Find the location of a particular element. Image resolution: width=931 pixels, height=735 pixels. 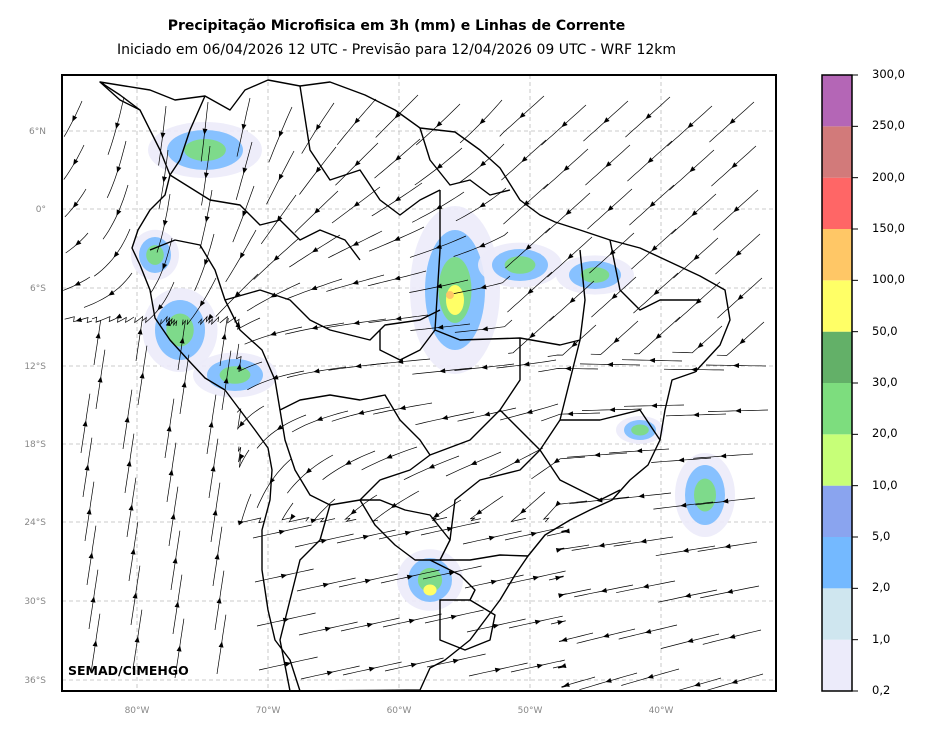

lat-tick-label: 0° is located at coordinates (41, 210).